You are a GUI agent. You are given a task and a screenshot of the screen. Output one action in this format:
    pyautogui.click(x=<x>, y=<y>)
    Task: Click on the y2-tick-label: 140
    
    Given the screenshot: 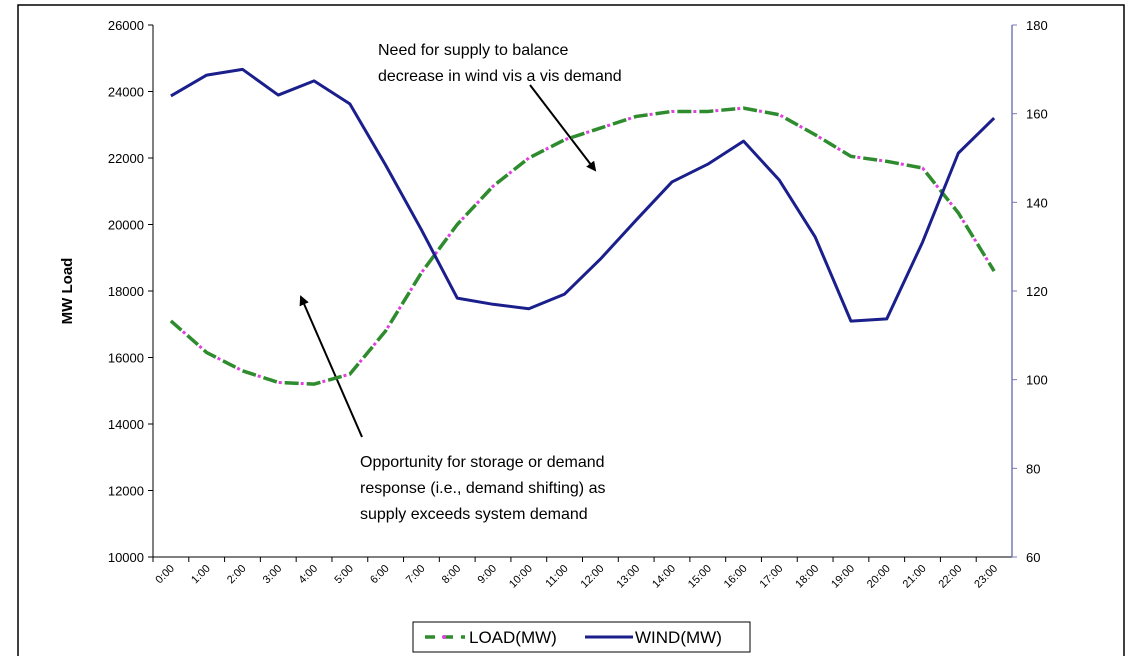 What is the action you would take?
    pyautogui.click(x=1037, y=202)
    